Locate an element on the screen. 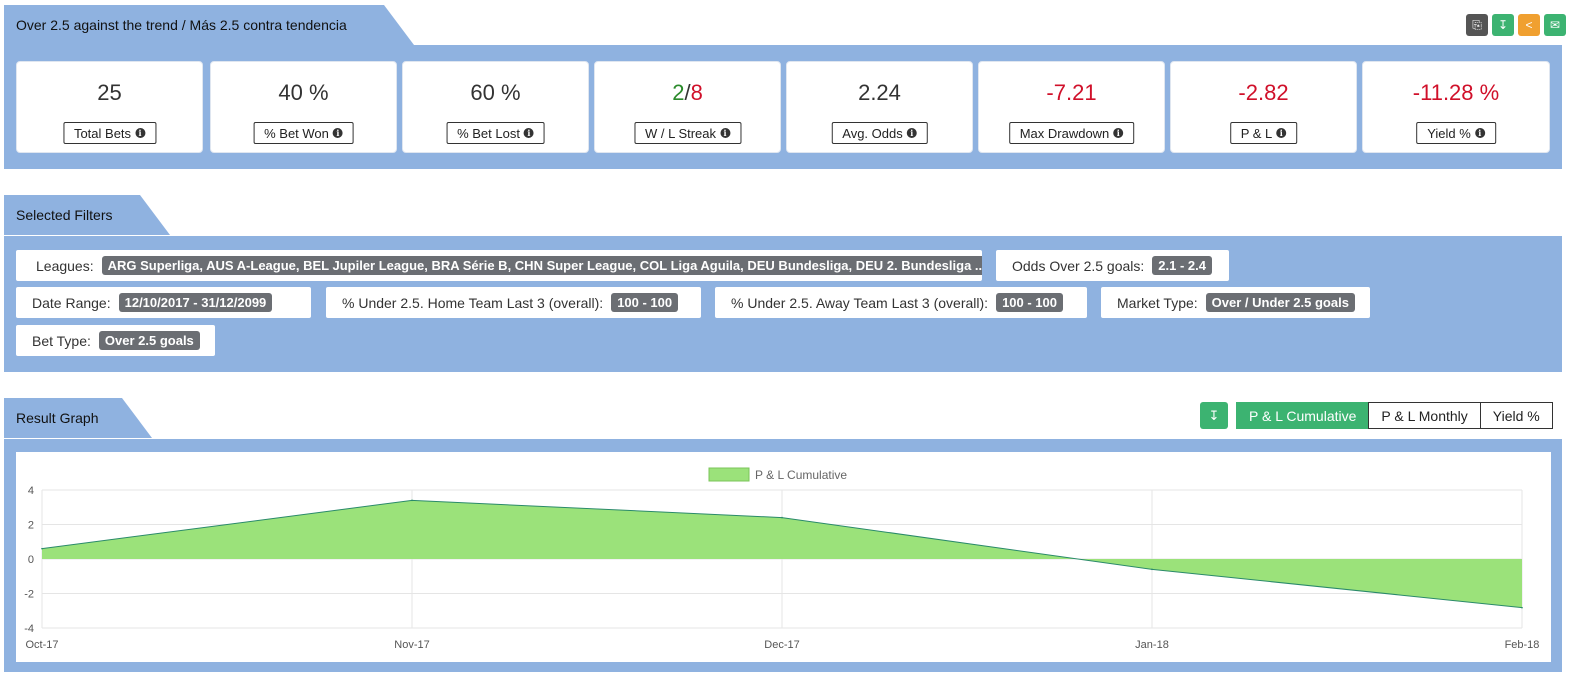 The height and width of the screenshot is (689, 1596). stat-label-button: Yield % i is located at coordinates (1456, 133).